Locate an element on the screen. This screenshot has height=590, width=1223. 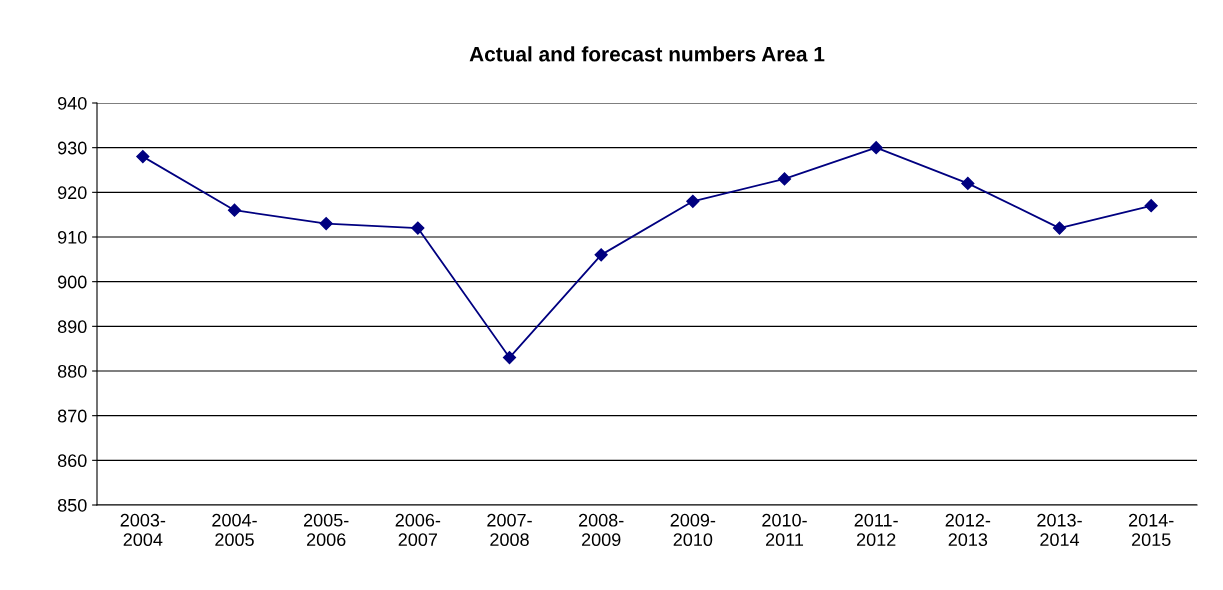
y-tick-label: 930 is located at coordinates (72, 148).